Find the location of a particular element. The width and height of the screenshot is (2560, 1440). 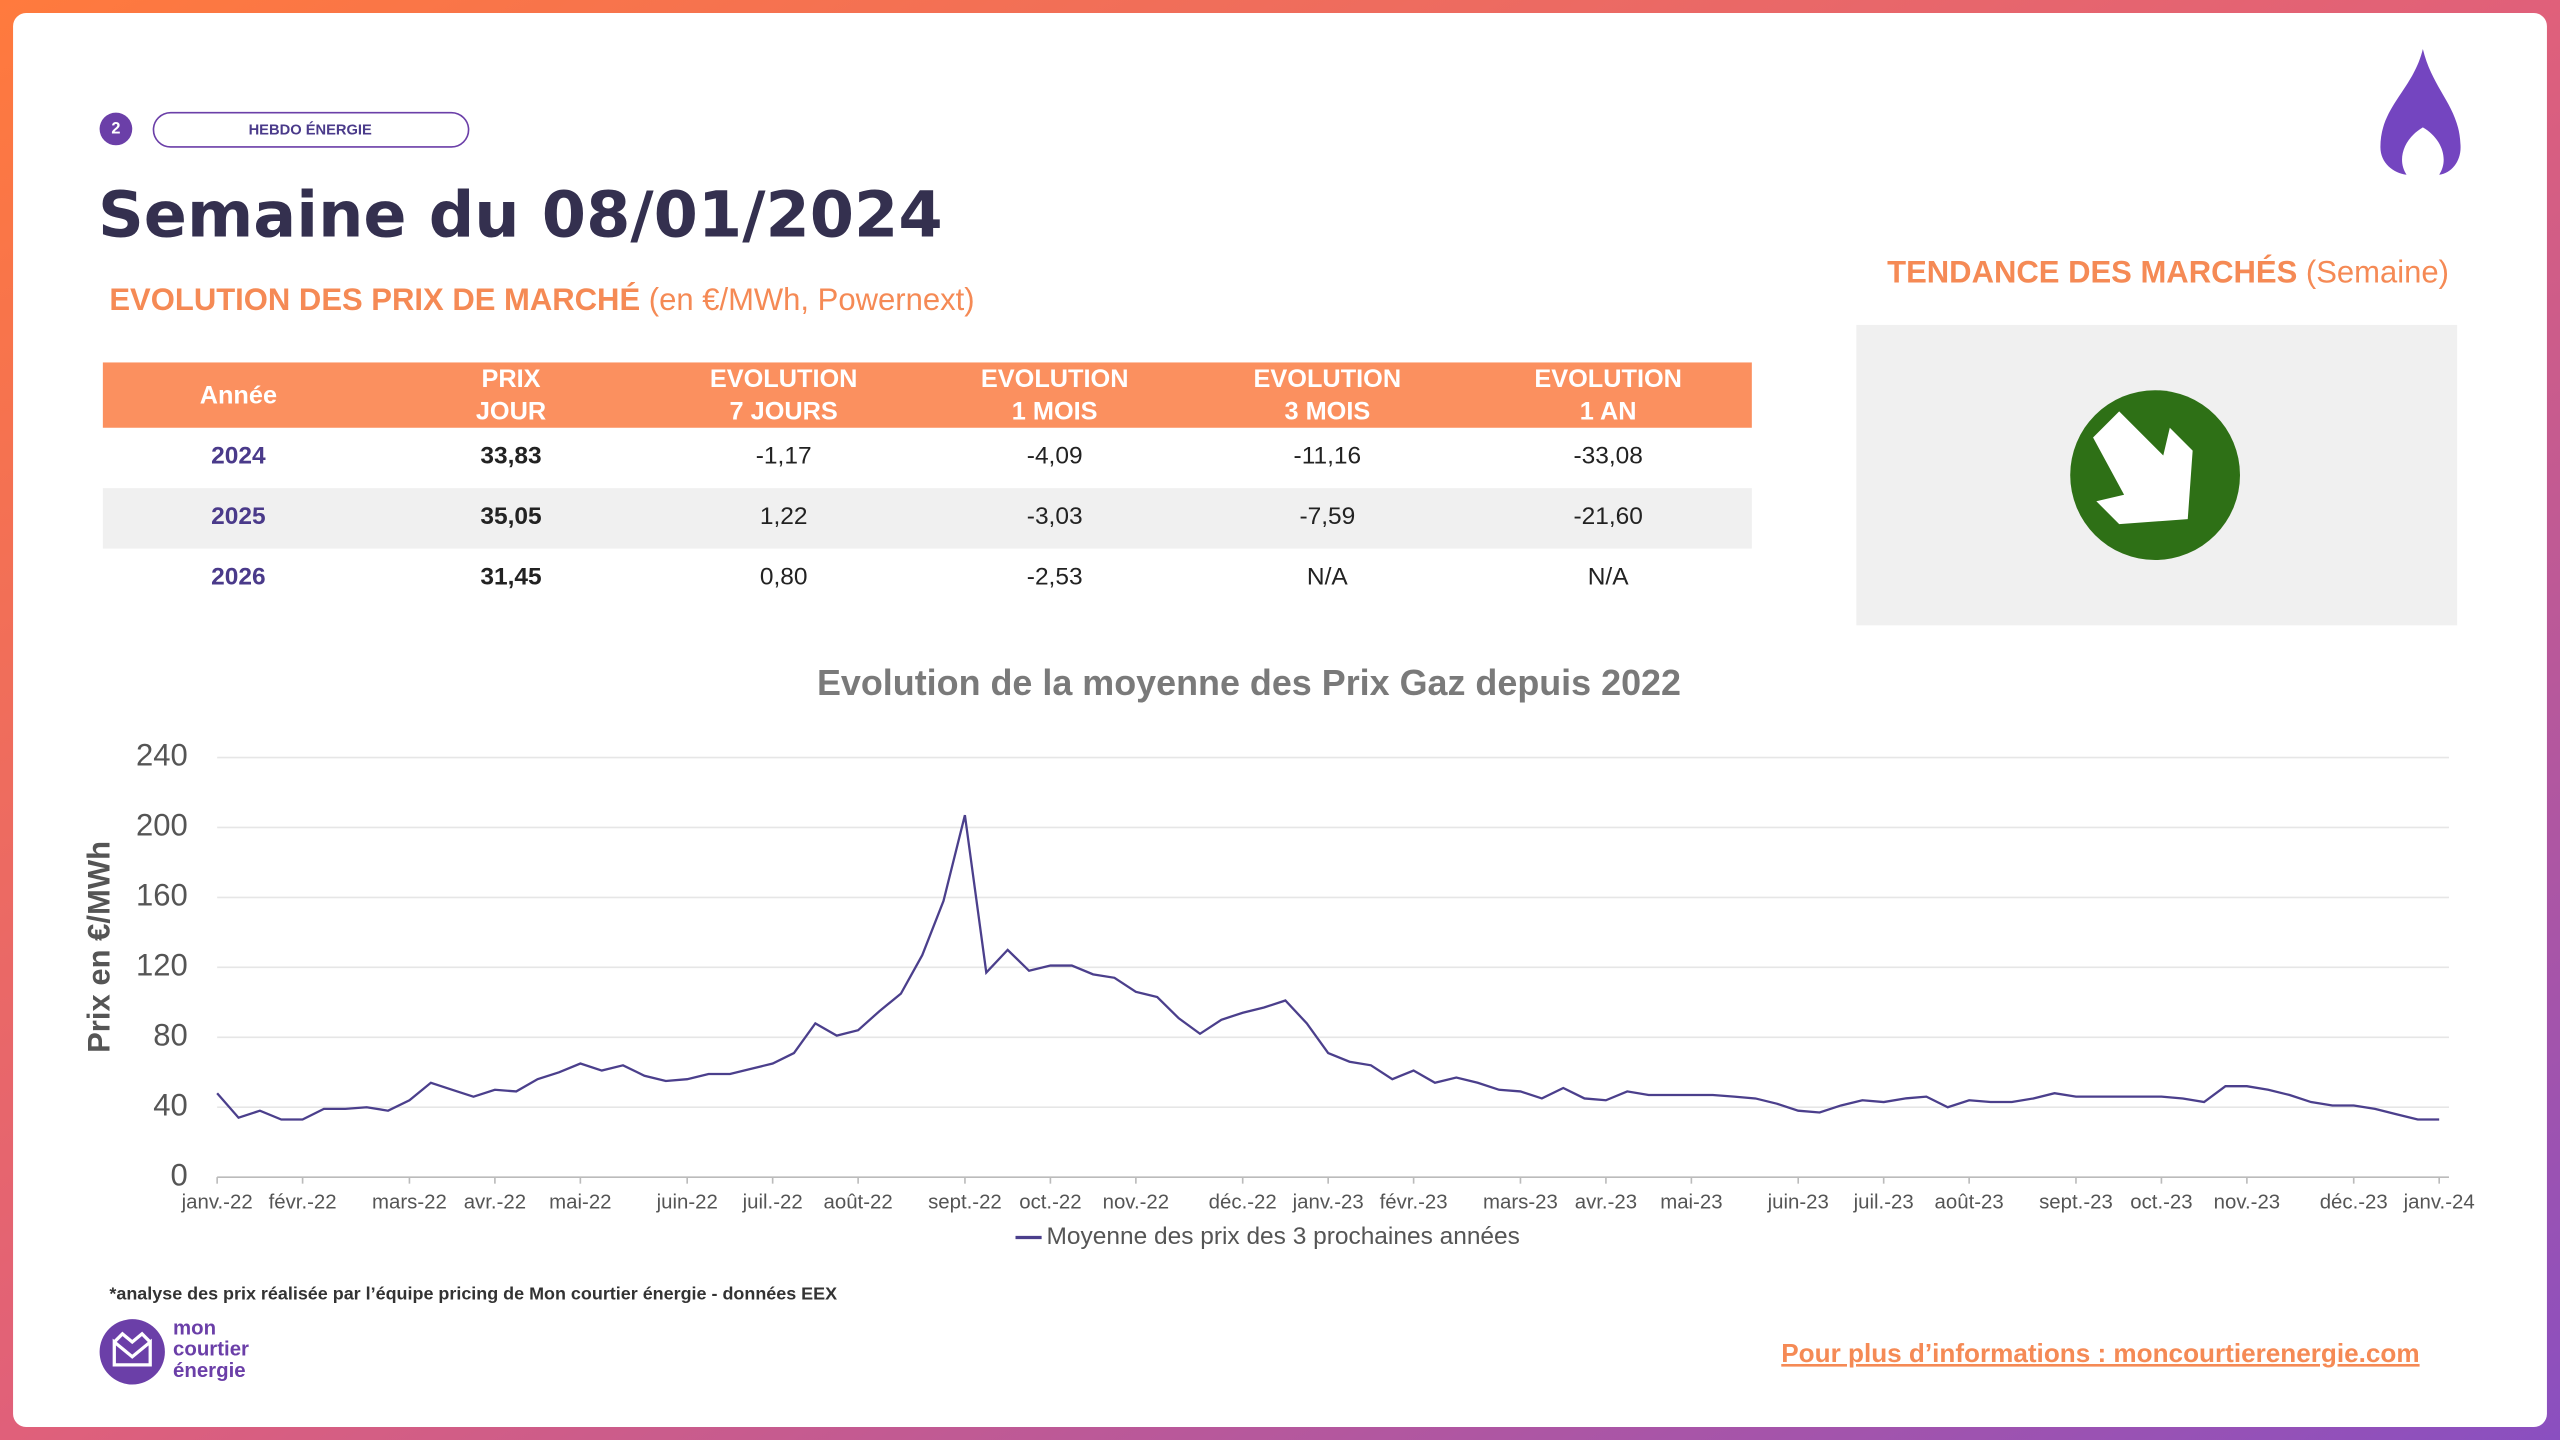

brand-line: courtier is located at coordinates (211, 1350).